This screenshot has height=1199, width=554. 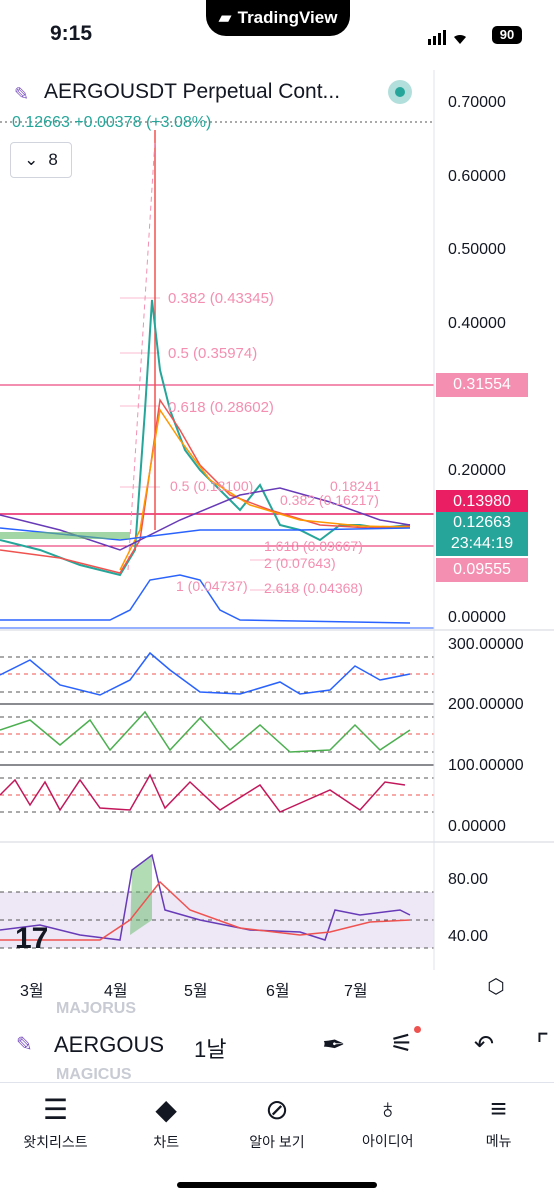 I want to click on fib-label: 2.618 (0.04368), so click(x=313, y=588).